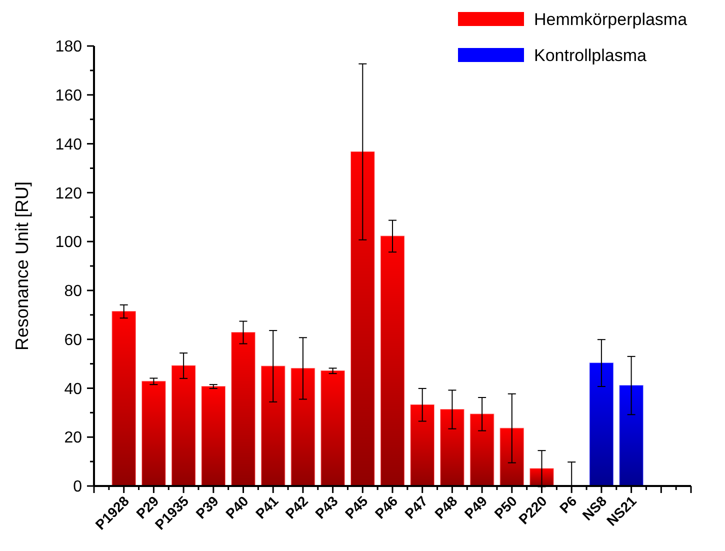 This screenshot has height=551, width=725. I want to click on y-tick-label: 180, so click(68, 47).